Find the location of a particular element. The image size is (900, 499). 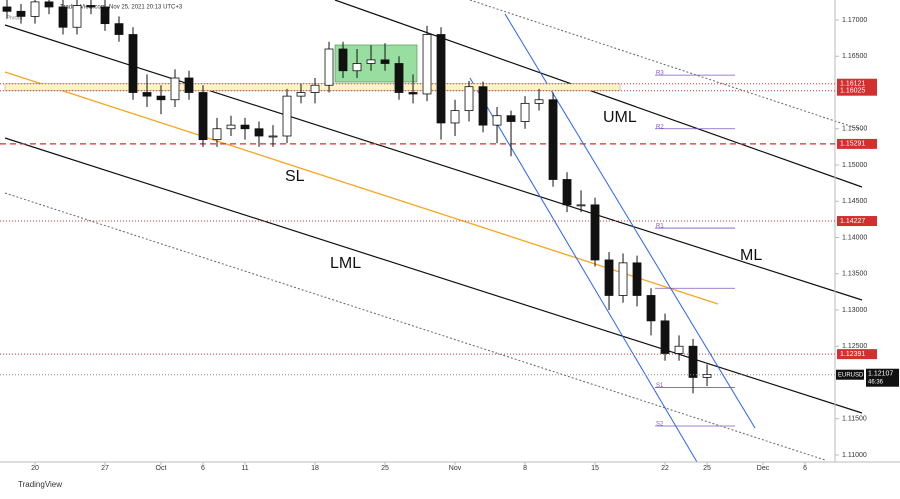

x-tick-label: 18 is located at coordinates (315, 468).